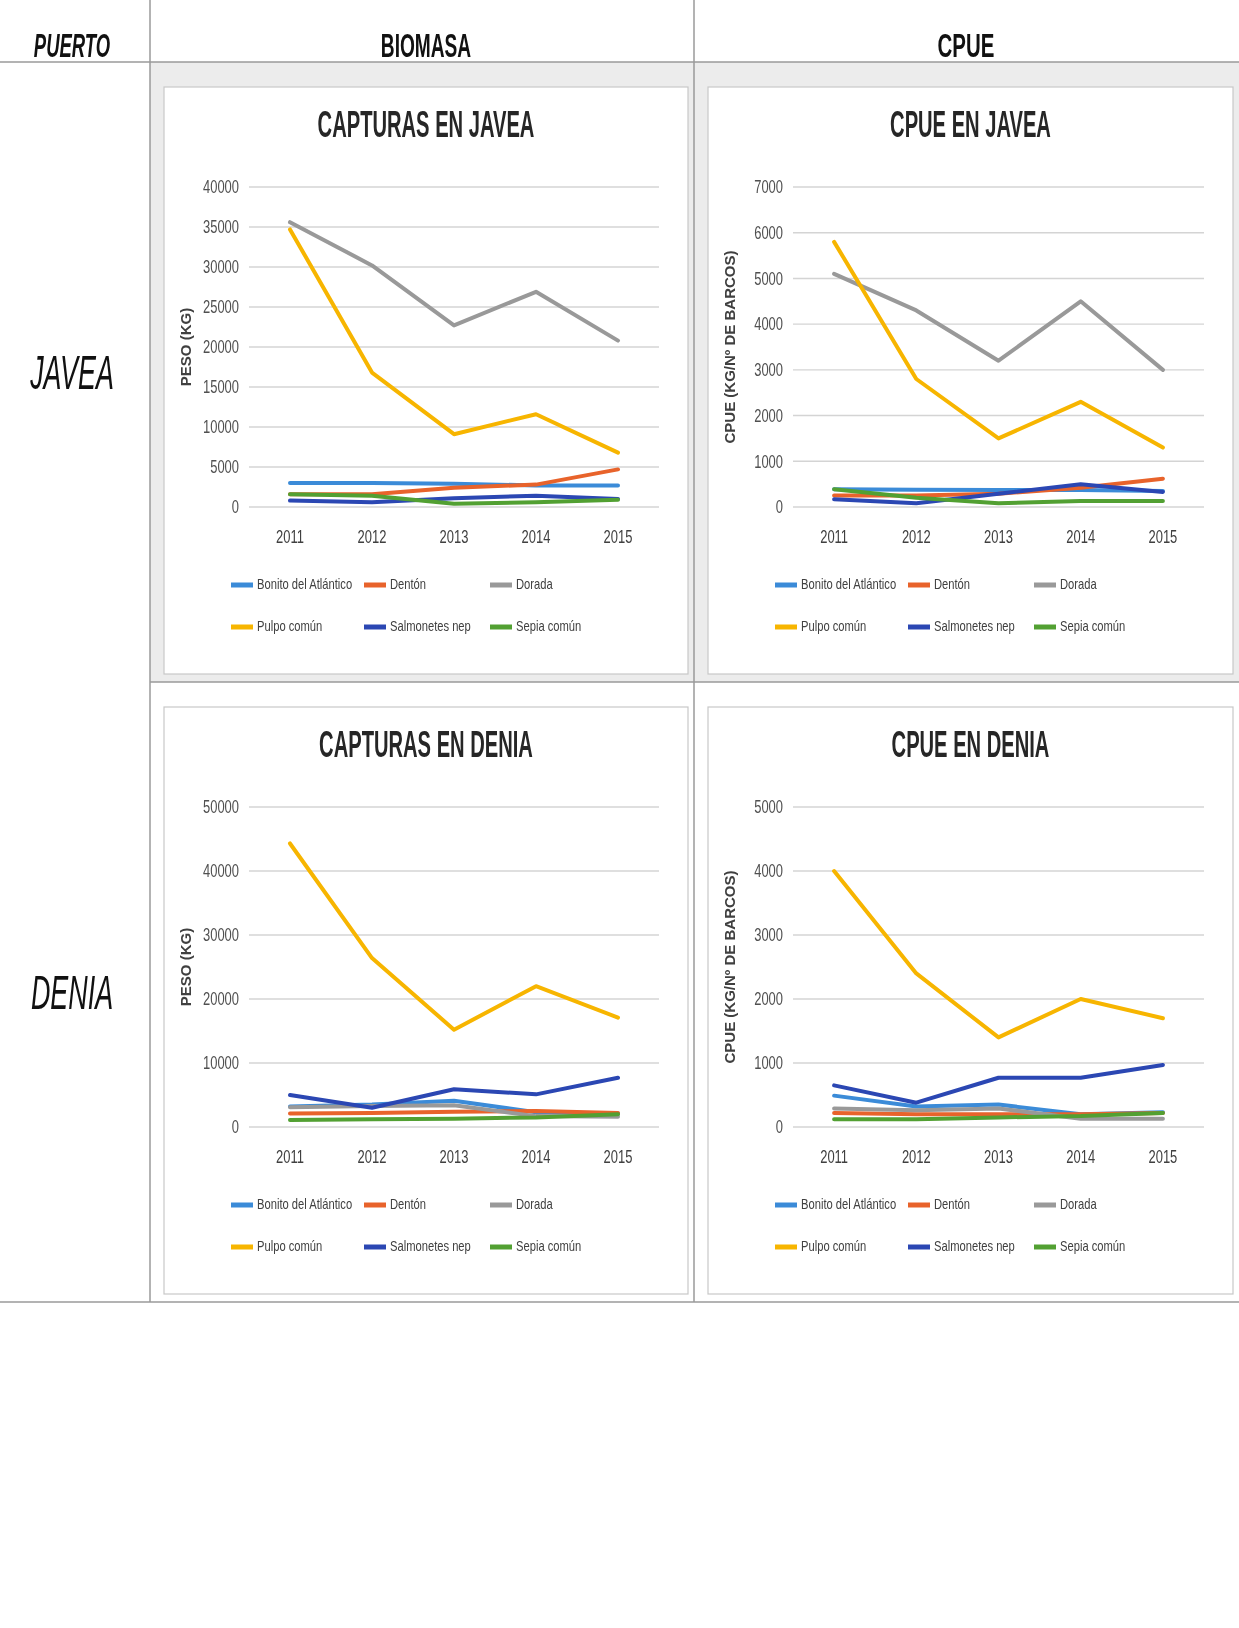 The image size is (1239, 1628). I want to click on chart-title: CPUE EN JAVEA, so click(970, 125).